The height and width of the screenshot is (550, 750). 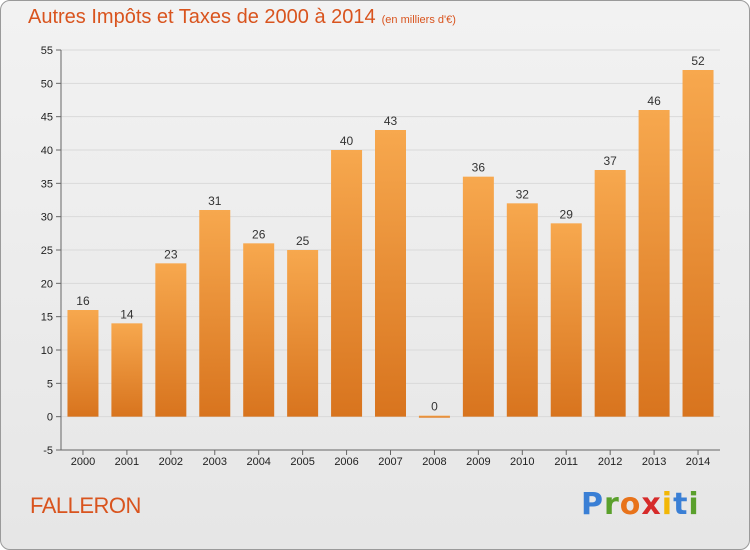 What do you see at coordinates (434, 416) in the screenshot?
I see `bar-2008` at bounding box center [434, 416].